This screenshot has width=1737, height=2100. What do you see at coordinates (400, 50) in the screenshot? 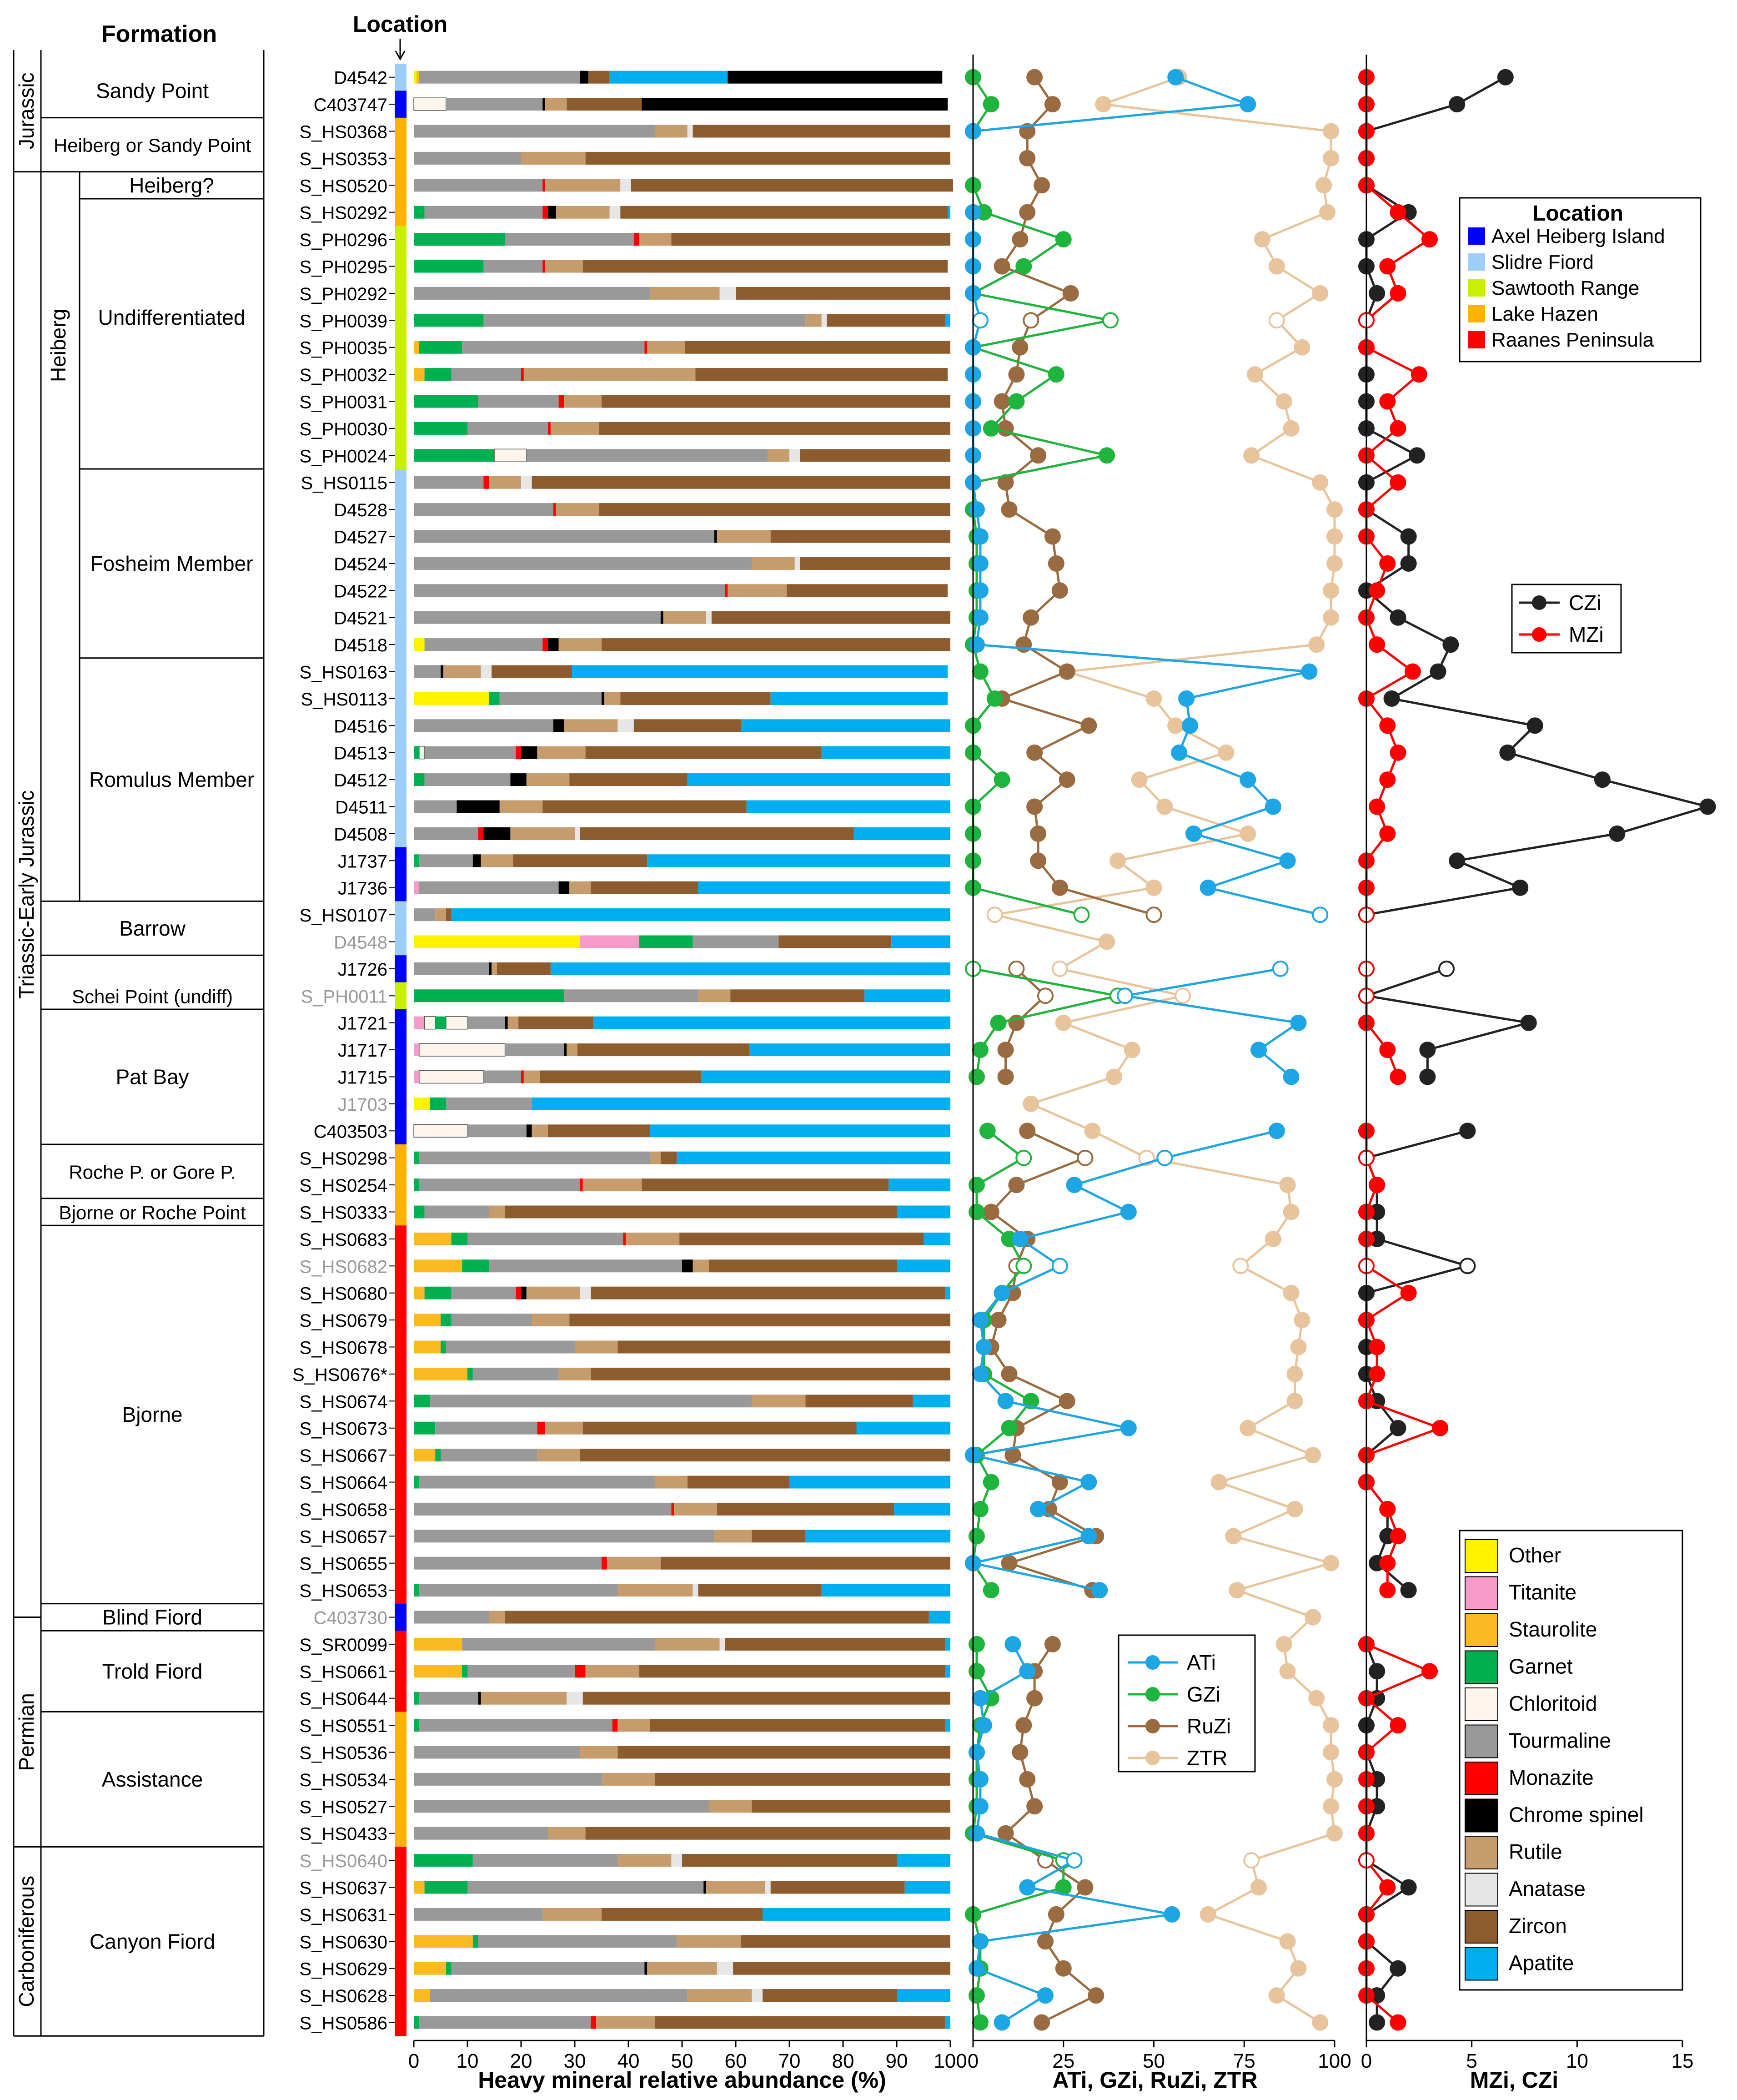
I see `location-arrow-icon` at bounding box center [400, 50].